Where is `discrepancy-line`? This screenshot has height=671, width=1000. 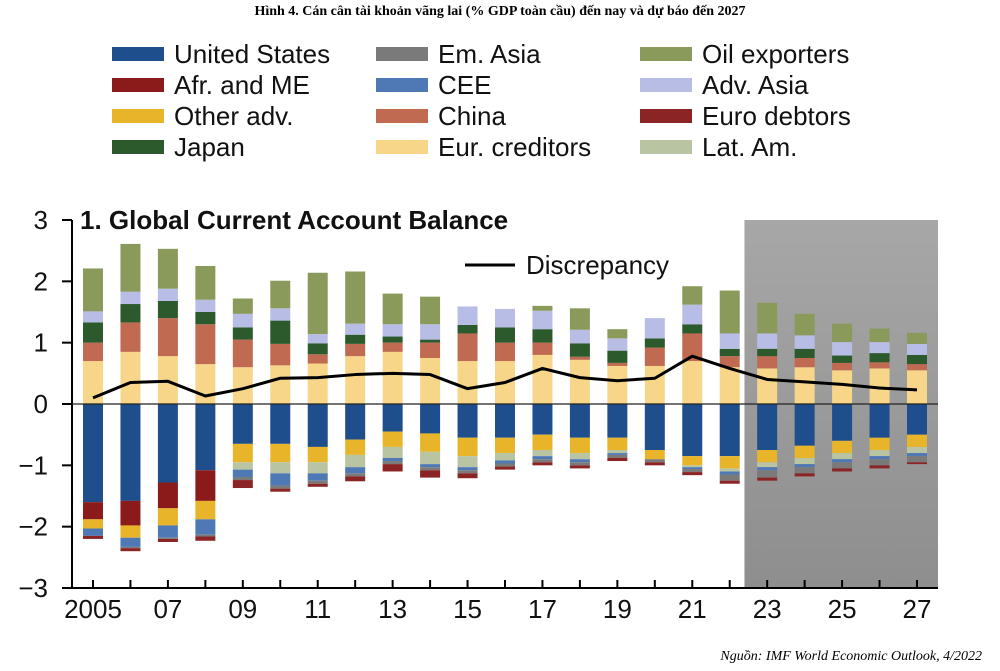 discrepancy-line is located at coordinates (505, 377).